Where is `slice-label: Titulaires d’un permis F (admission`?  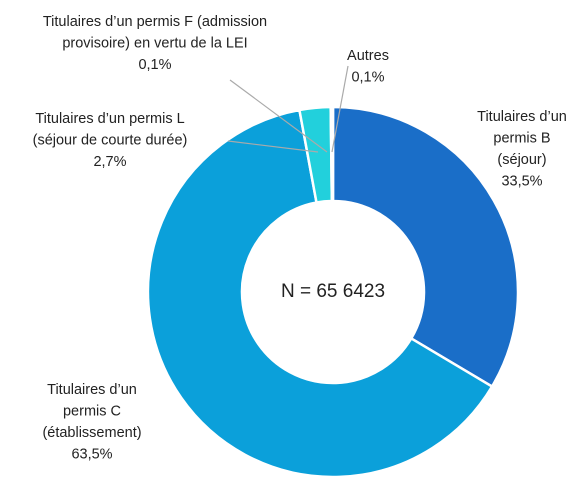
slice-label: Titulaires d’un permis F (admission is located at coordinates (155, 22).